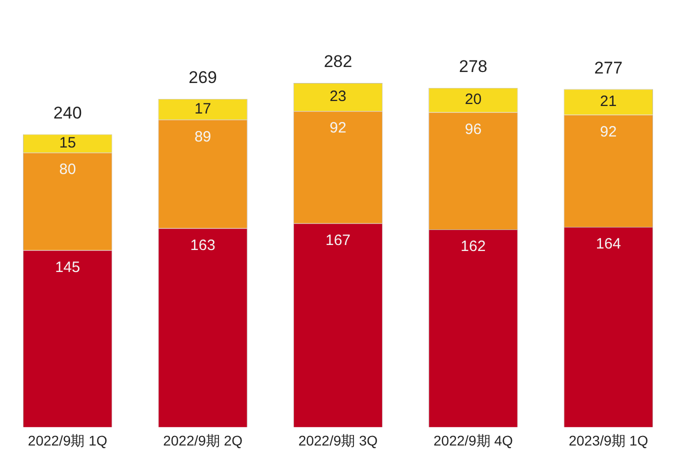 This screenshot has height=456, width=676. What do you see at coordinates (473, 99) in the screenshot?
I see `data-label: 20` at bounding box center [473, 99].